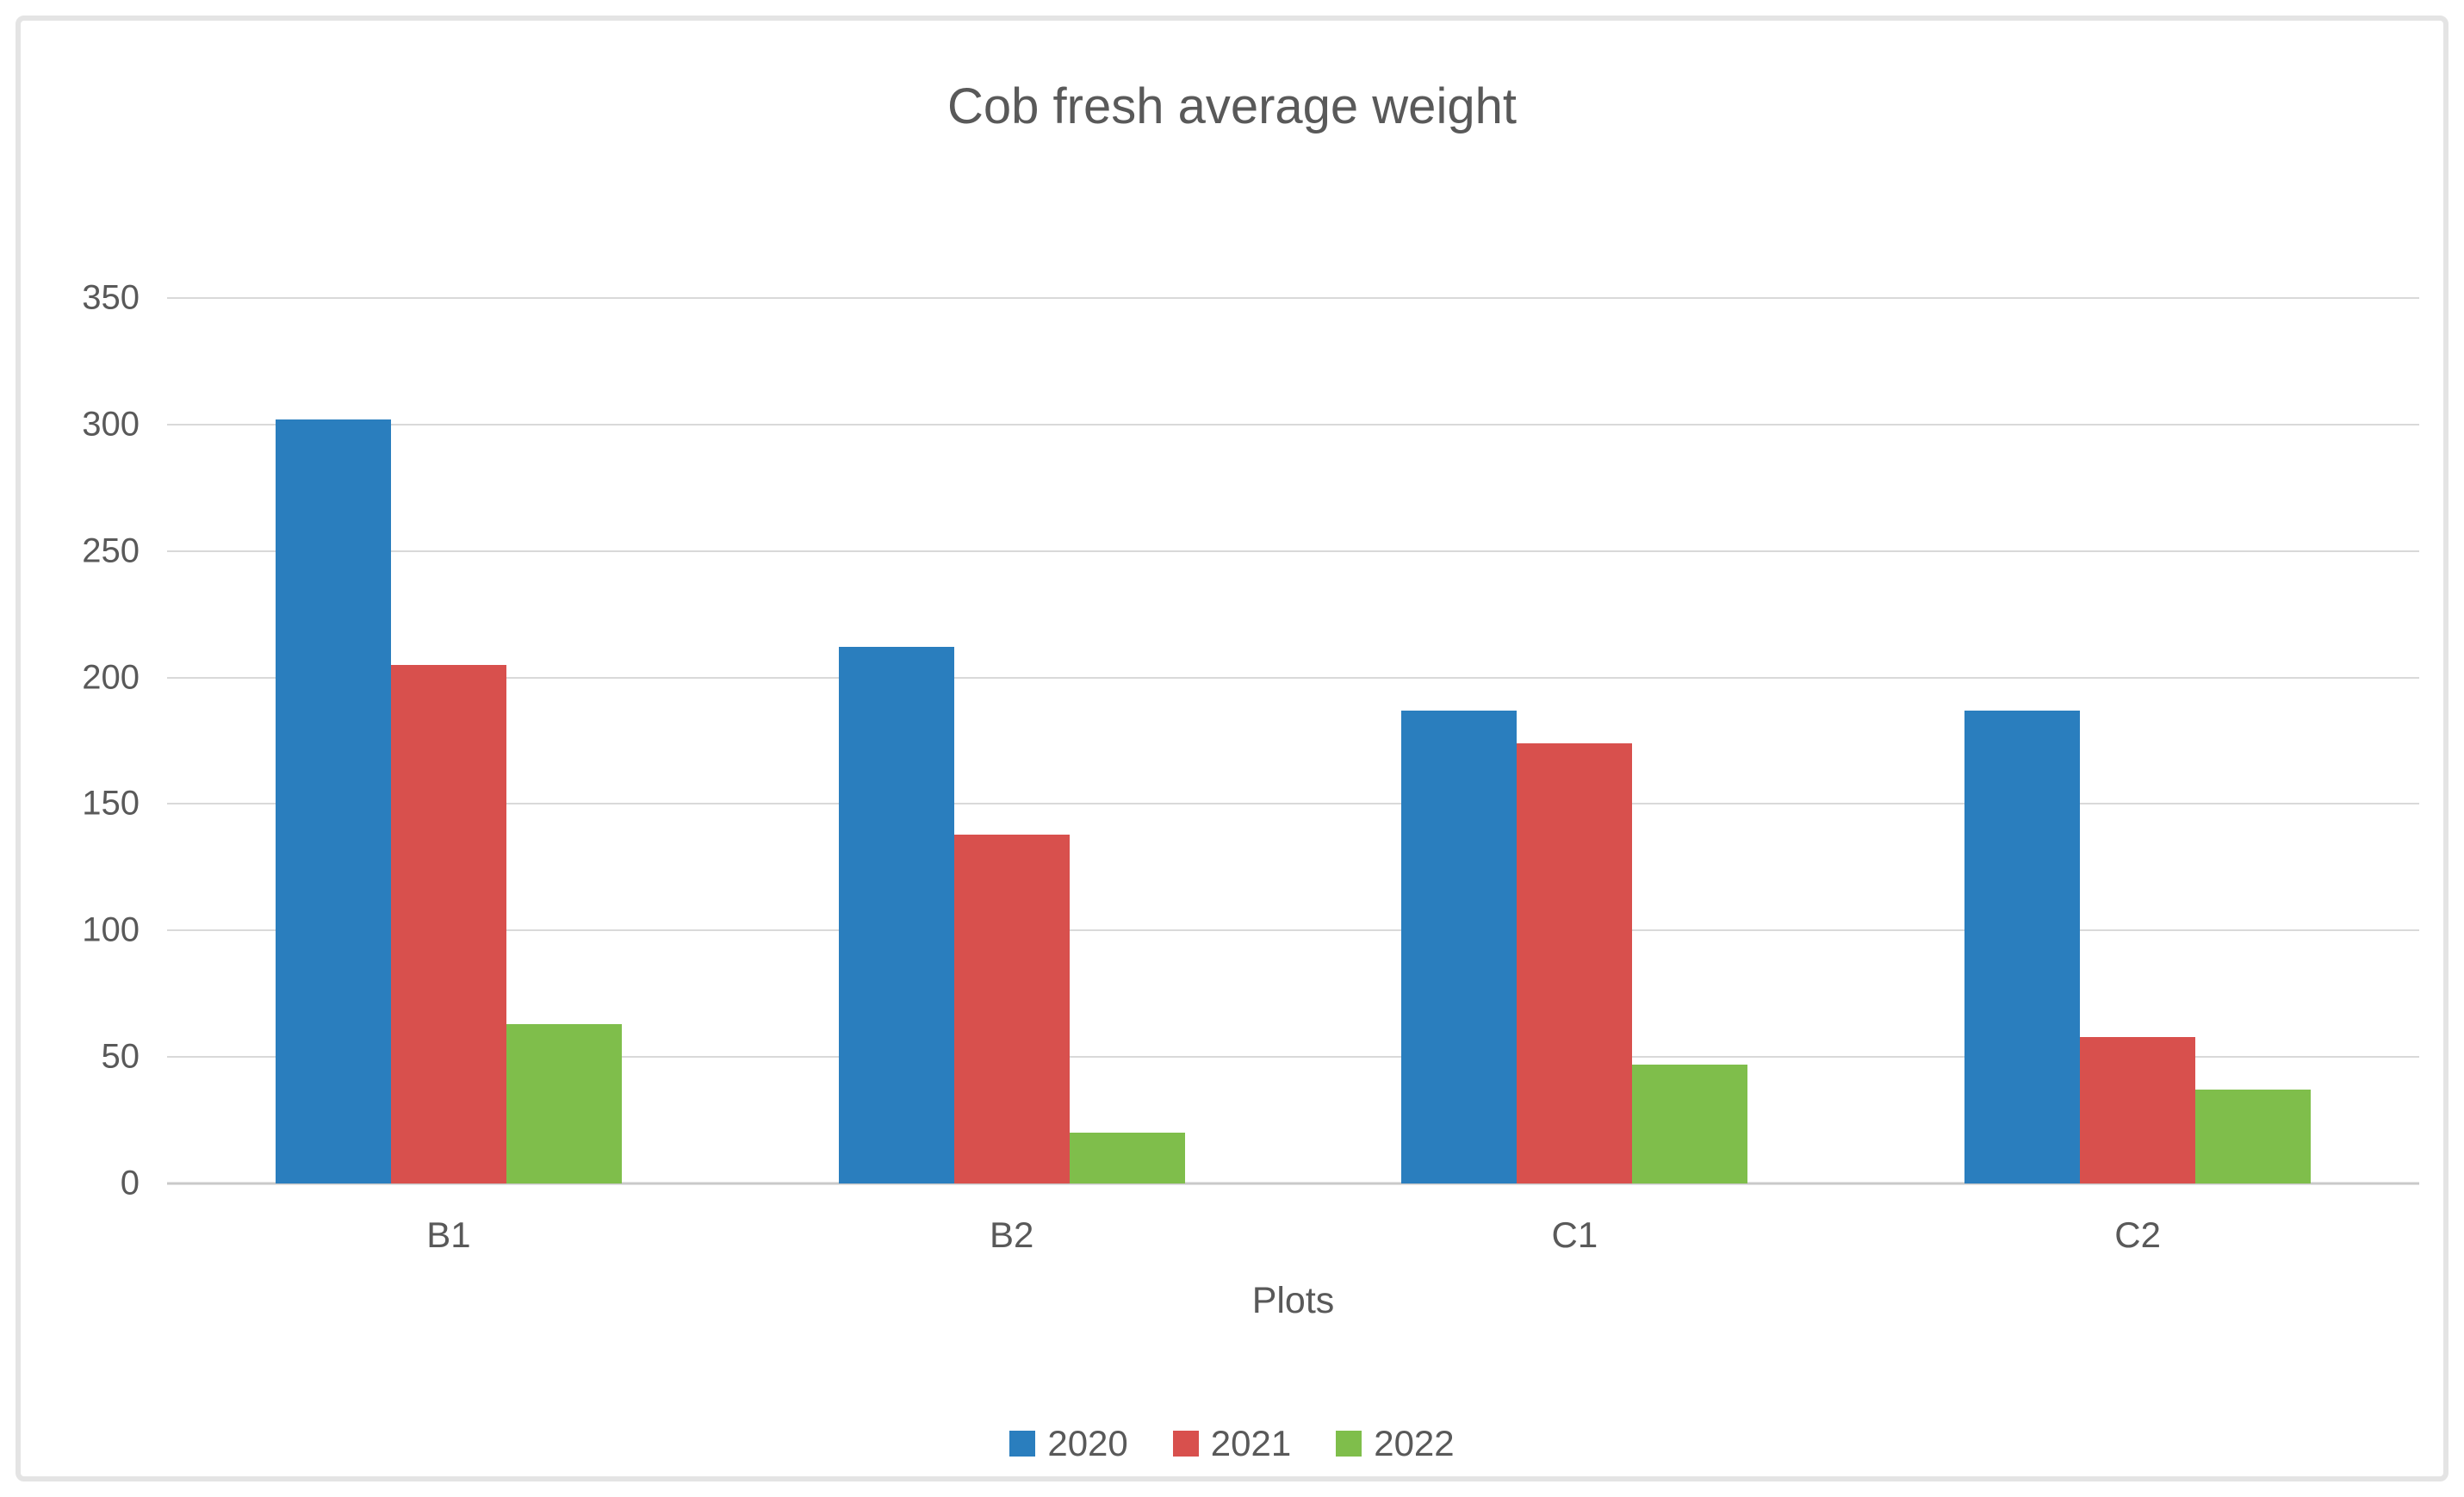  Describe the element at coordinates (1012, 740) in the screenshot. I see `bar-group-B2` at that location.